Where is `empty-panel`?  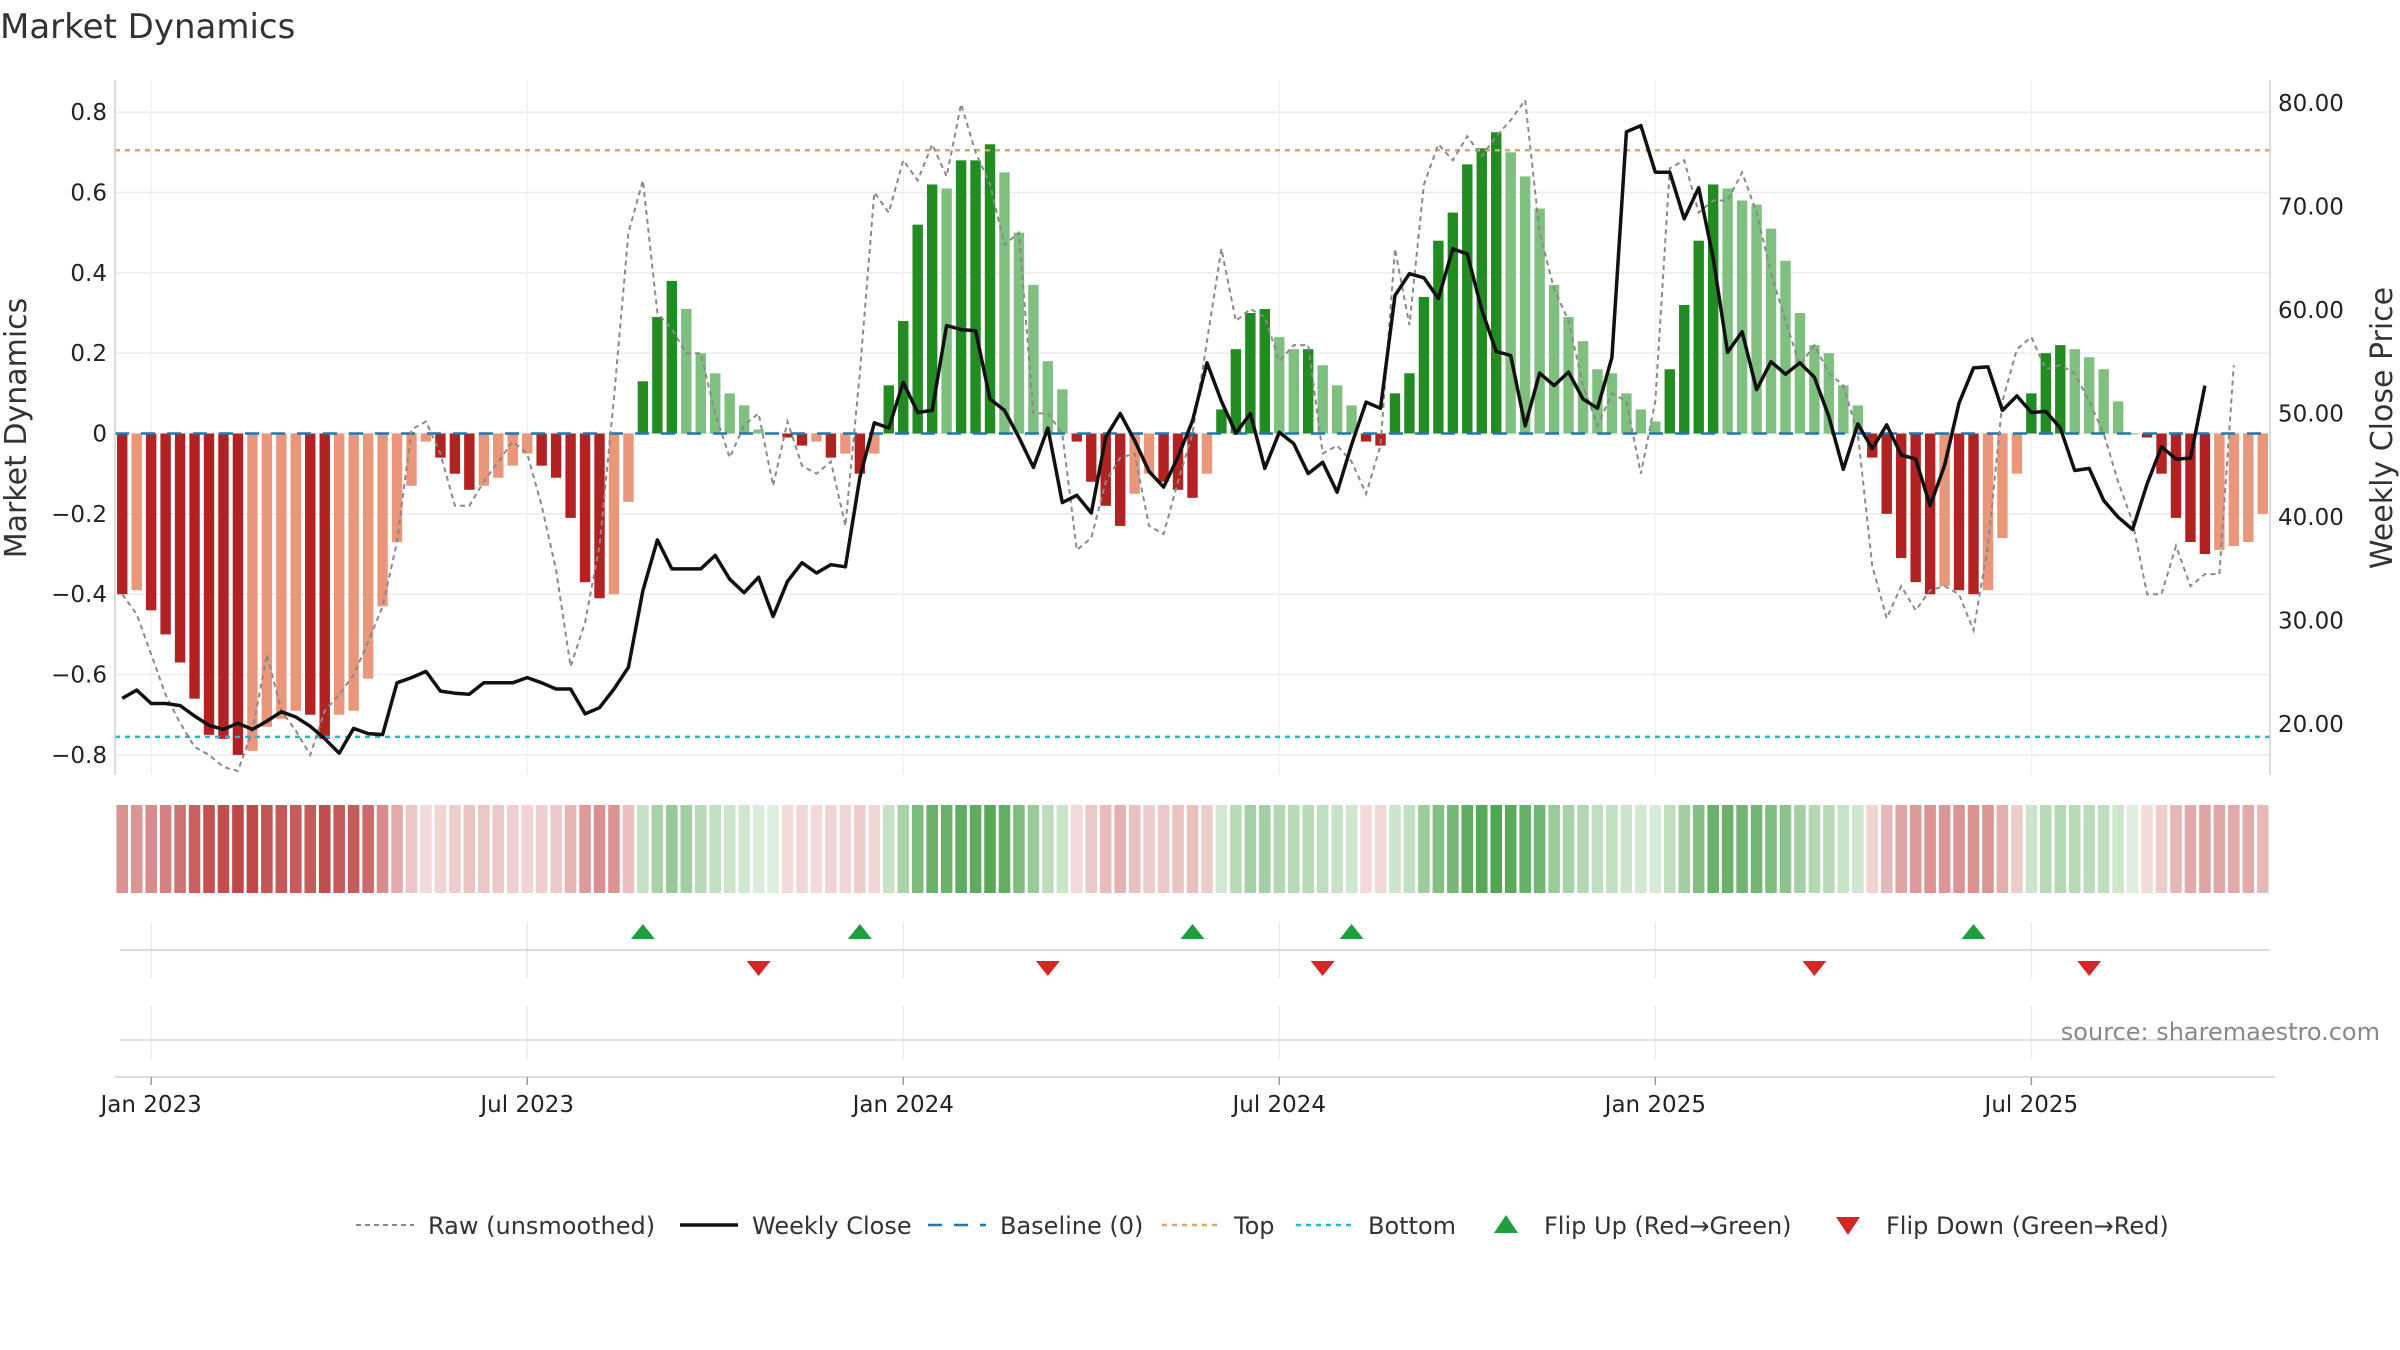
empty-panel is located at coordinates (1195, 1041).